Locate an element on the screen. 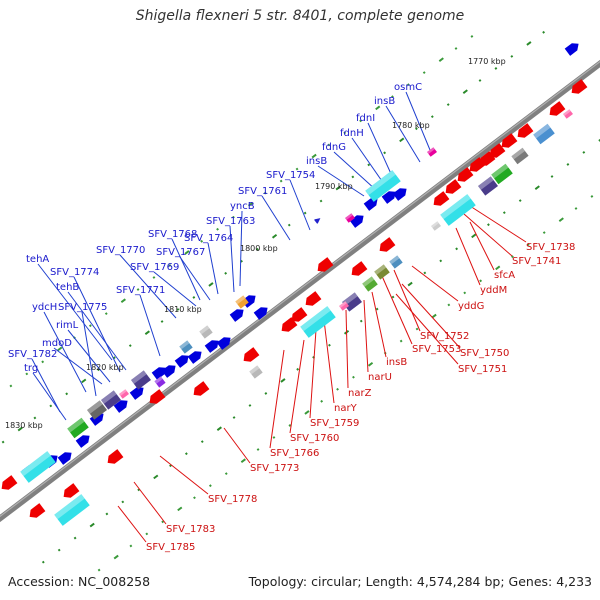 This screenshot has height=600, width=600. gene-label-upper: trg is located at coordinates (31, 368).